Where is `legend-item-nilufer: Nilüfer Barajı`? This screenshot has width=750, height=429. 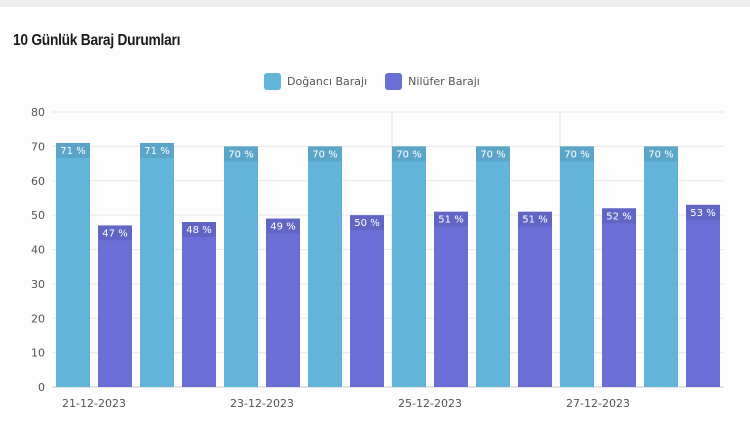
legend-item-nilufer: Nilüfer Barajı is located at coordinates (432, 81).